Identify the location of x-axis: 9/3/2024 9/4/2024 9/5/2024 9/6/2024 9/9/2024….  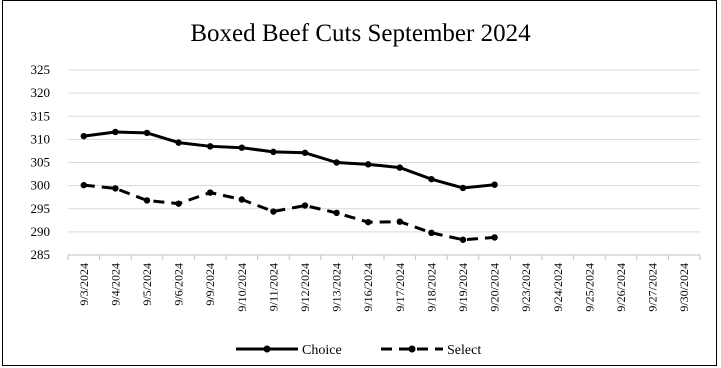
(384, 283).